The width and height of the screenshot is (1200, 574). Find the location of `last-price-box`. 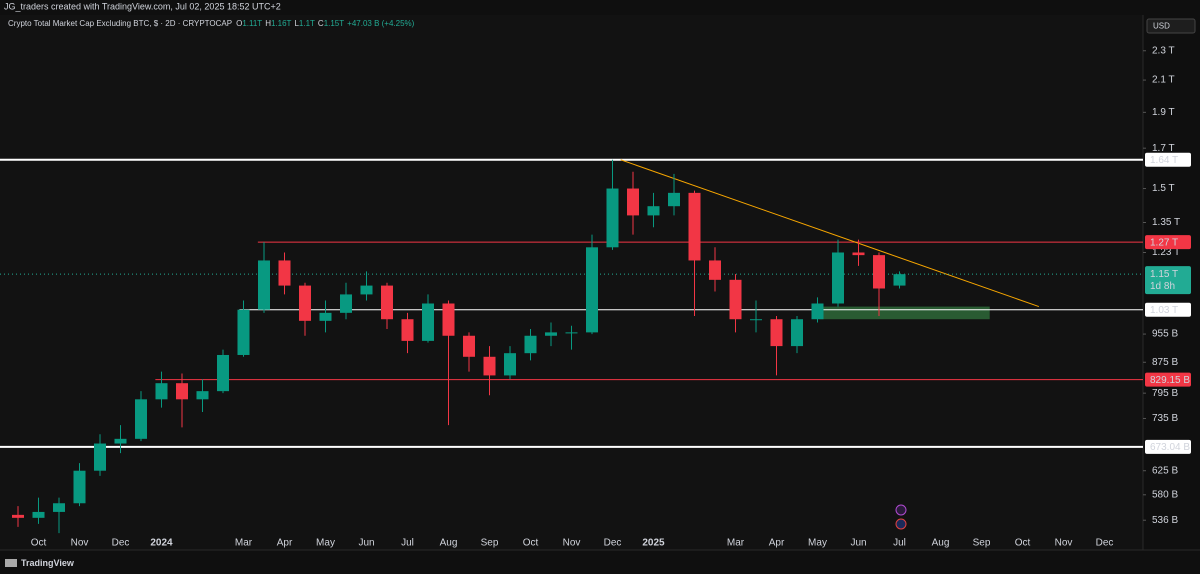

last-price-box is located at coordinates (1168, 280).